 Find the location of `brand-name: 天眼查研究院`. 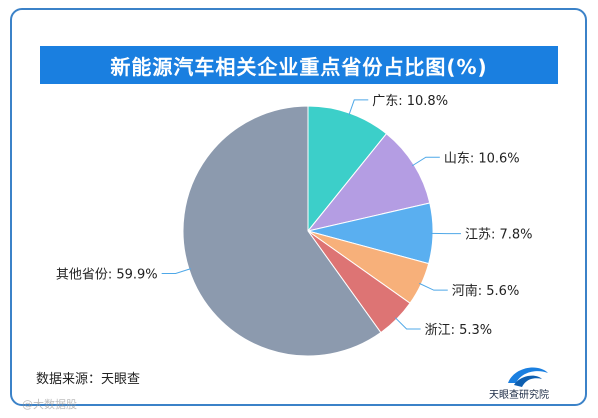

brand-name: 天眼查研究院 is located at coordinates (519, 395).